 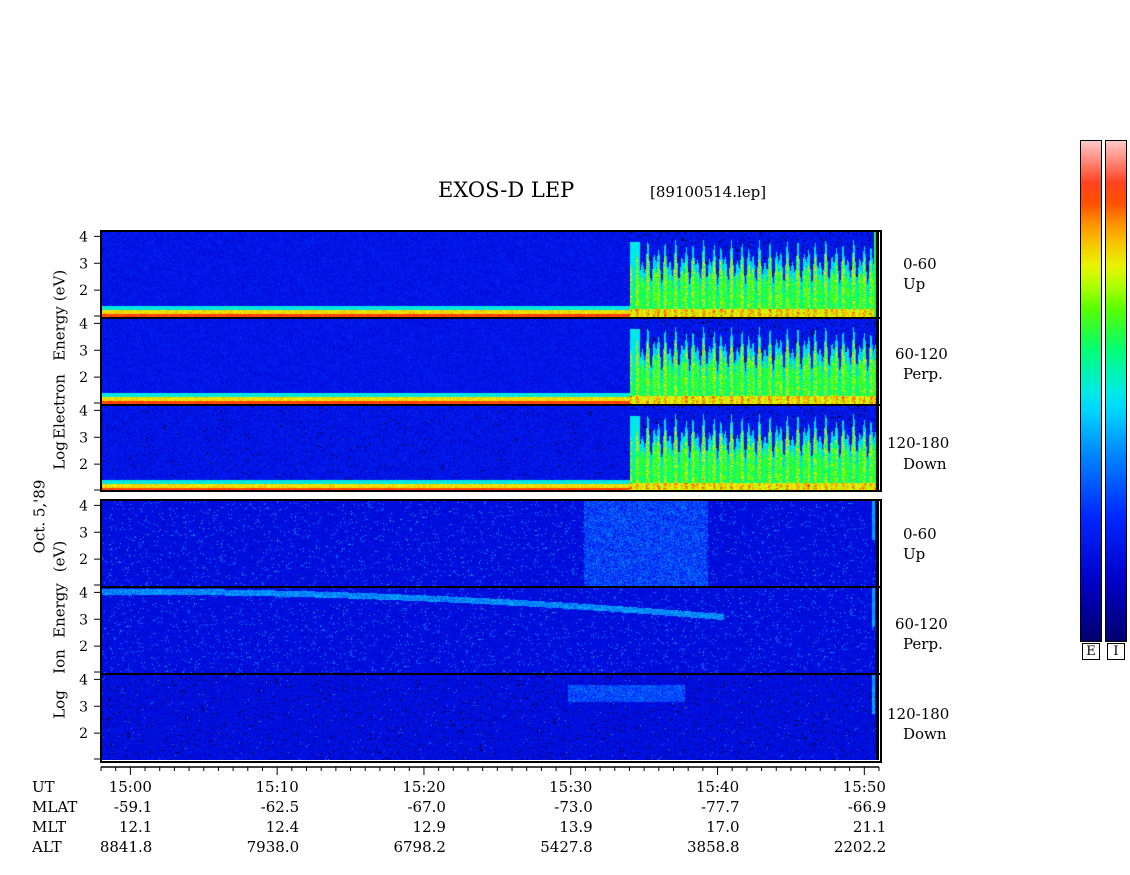 What do you see at coordinates (1091, 651) in the screenshot?
I see `electron-colorbar-tag: E` at bounding box center [1091, 651].